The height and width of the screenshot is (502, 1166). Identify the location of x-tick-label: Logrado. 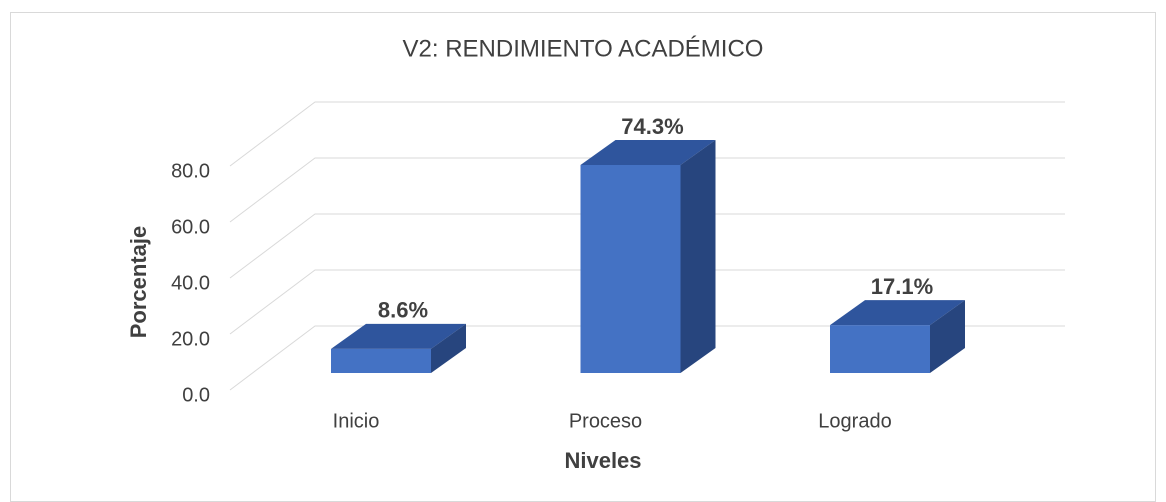
(854, 421).